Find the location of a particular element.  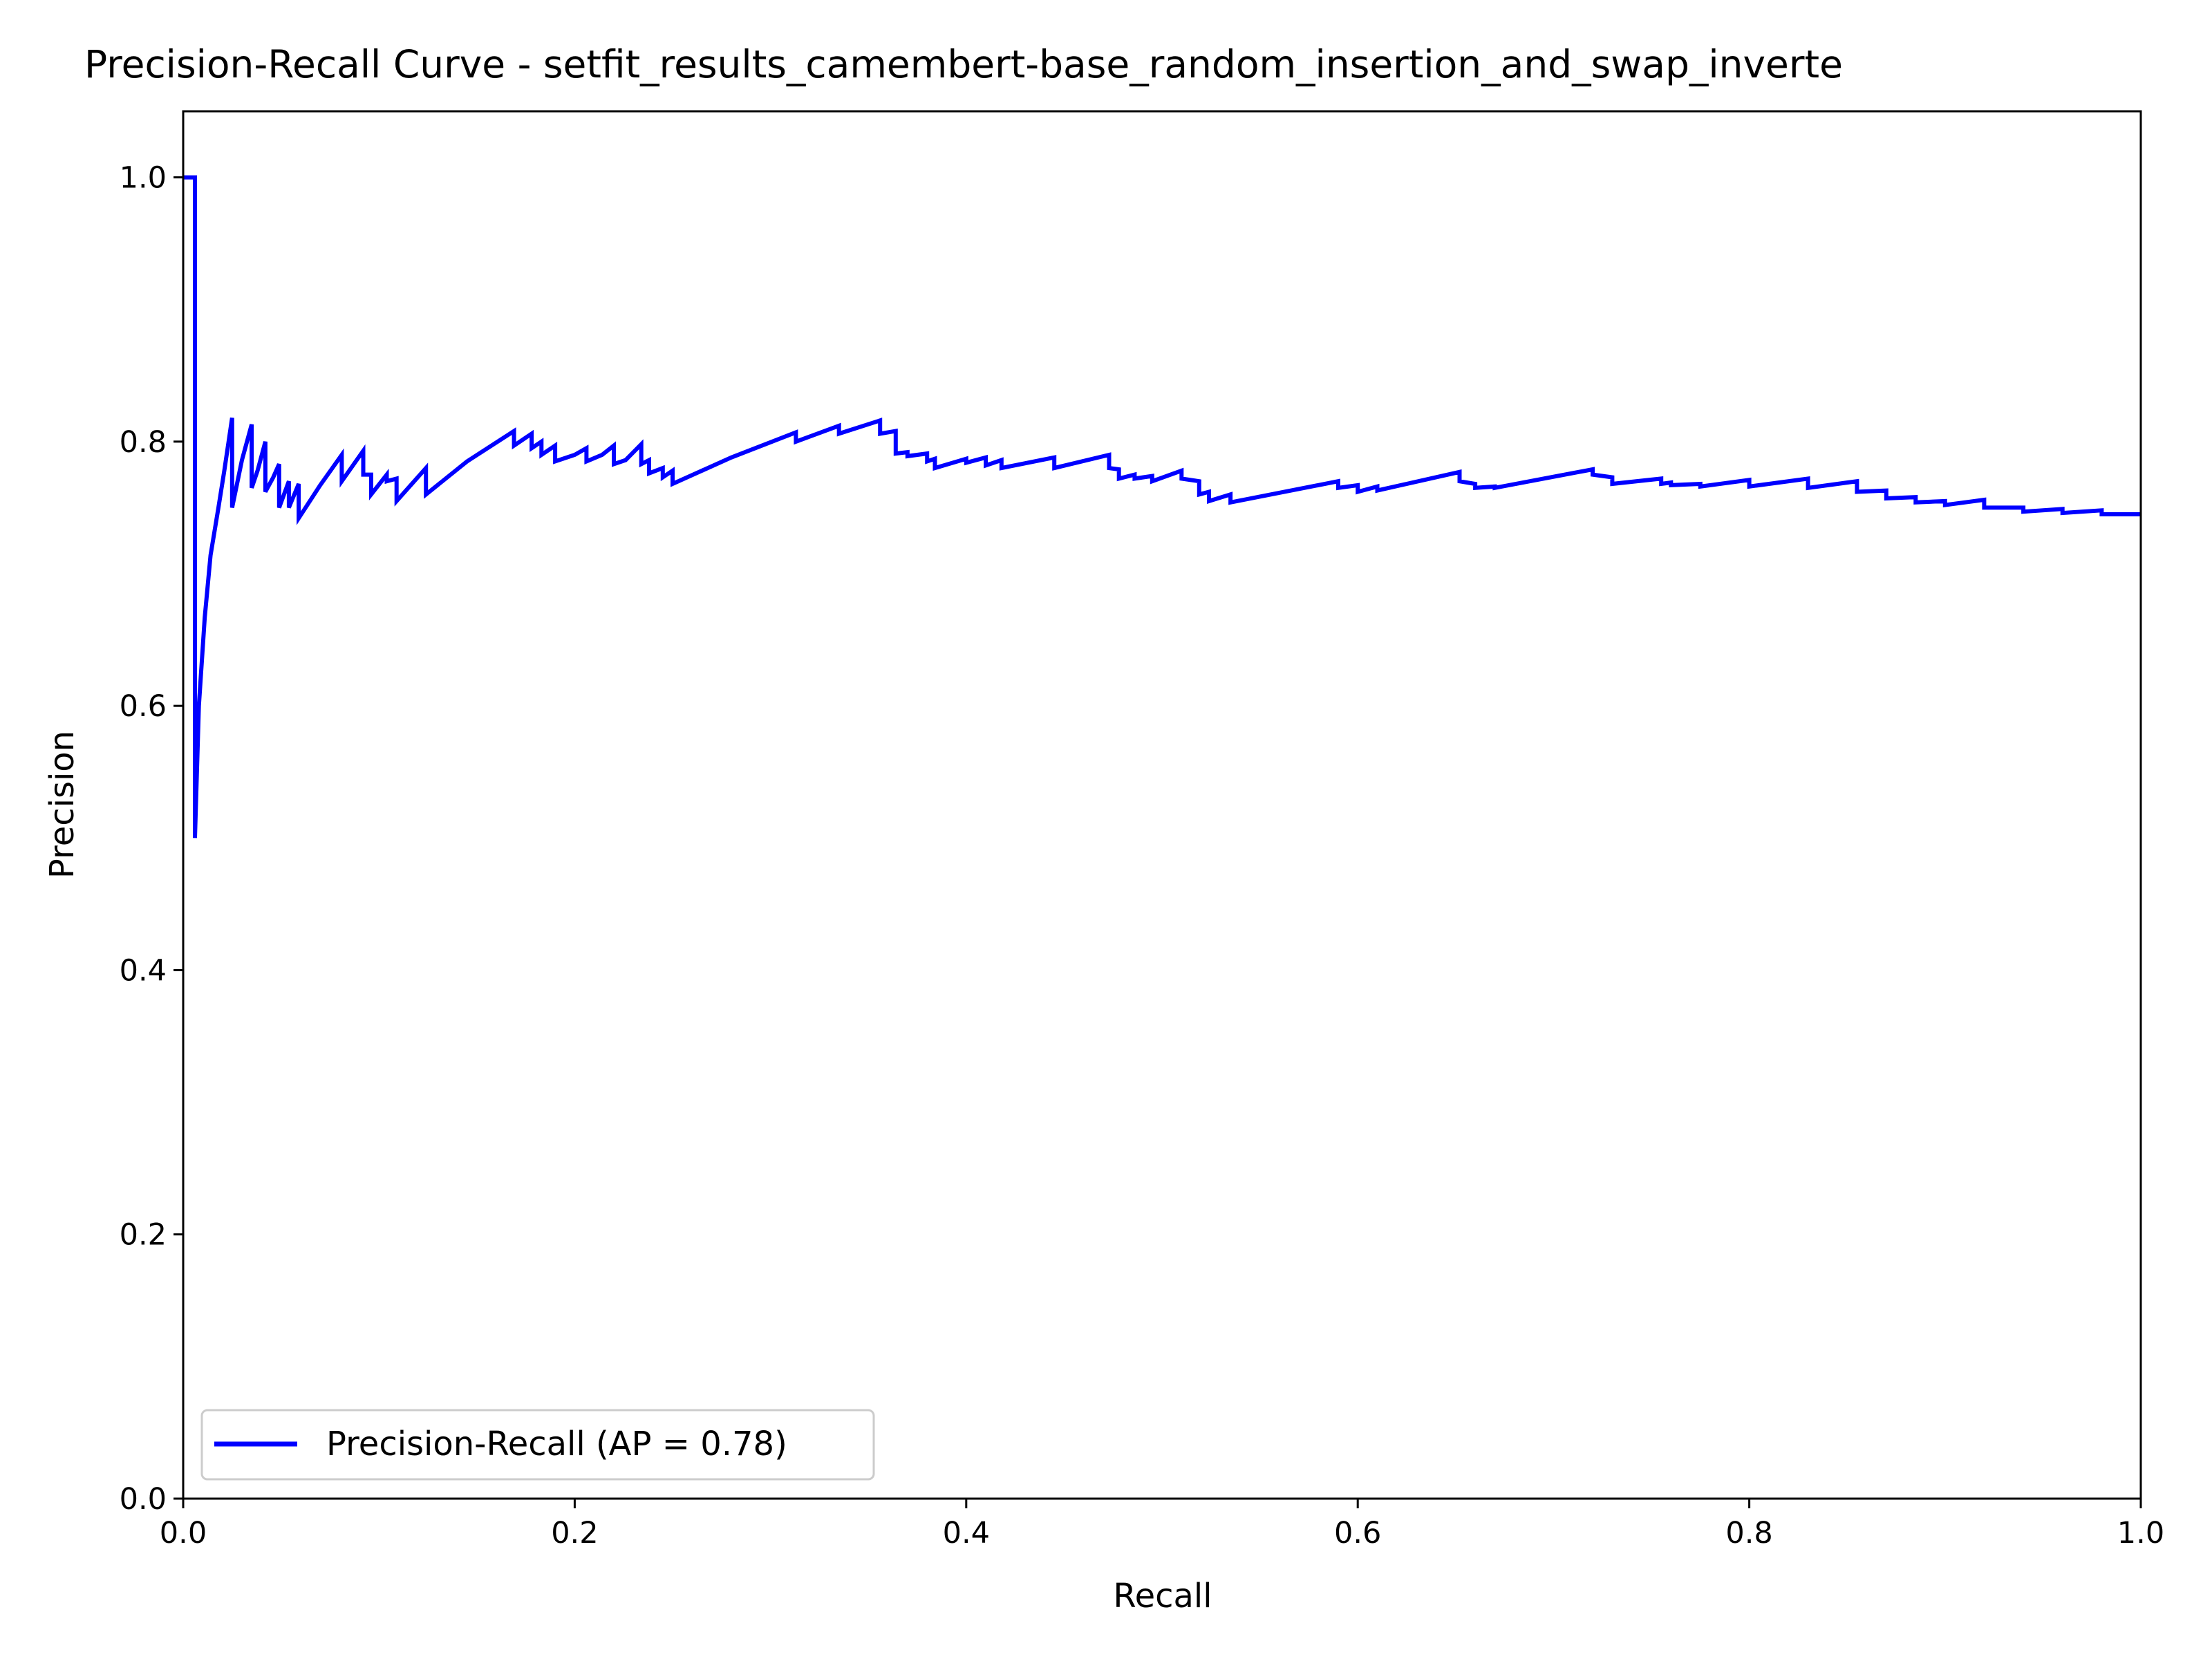

y-axis-label: Precision is located at coordinates (62, 805).